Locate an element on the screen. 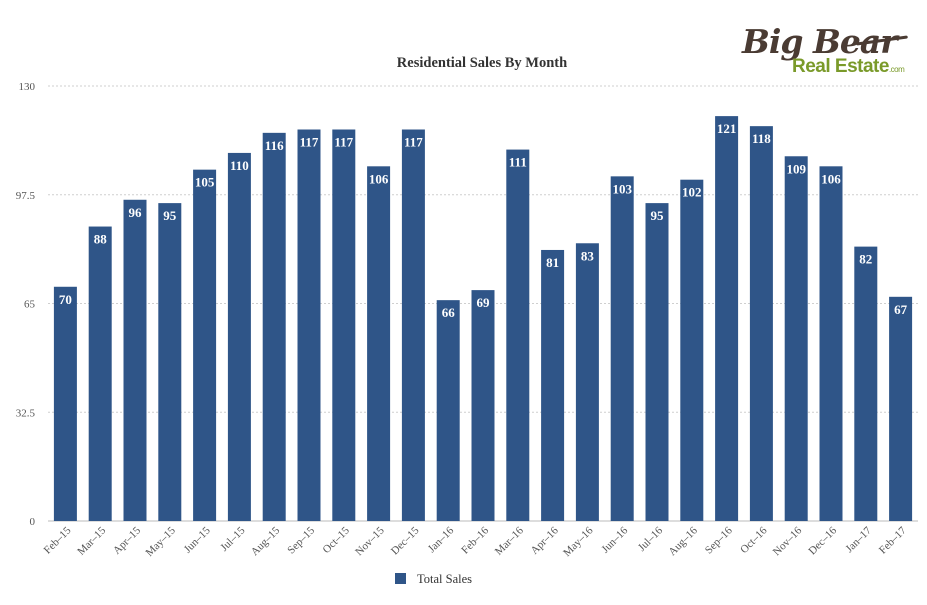 This screenshot has width=927, height=605. x-tick-label: Oct–16 is located at coordinates (754, 540).